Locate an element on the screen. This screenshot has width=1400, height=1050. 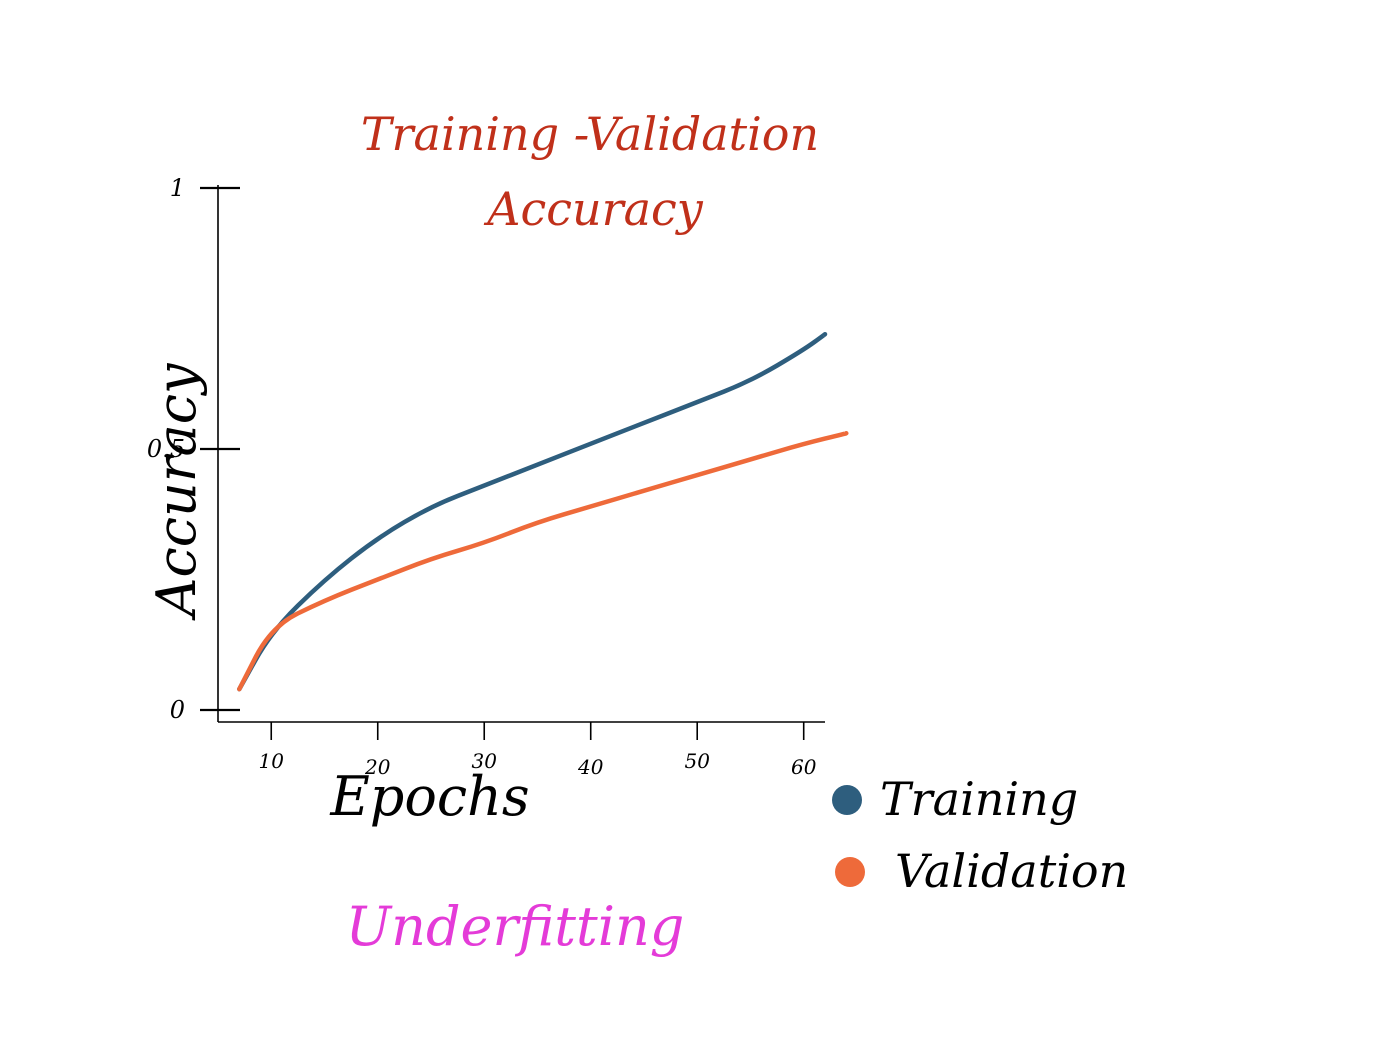
x-tick-label: 60 is located at coordinates (804, 767).